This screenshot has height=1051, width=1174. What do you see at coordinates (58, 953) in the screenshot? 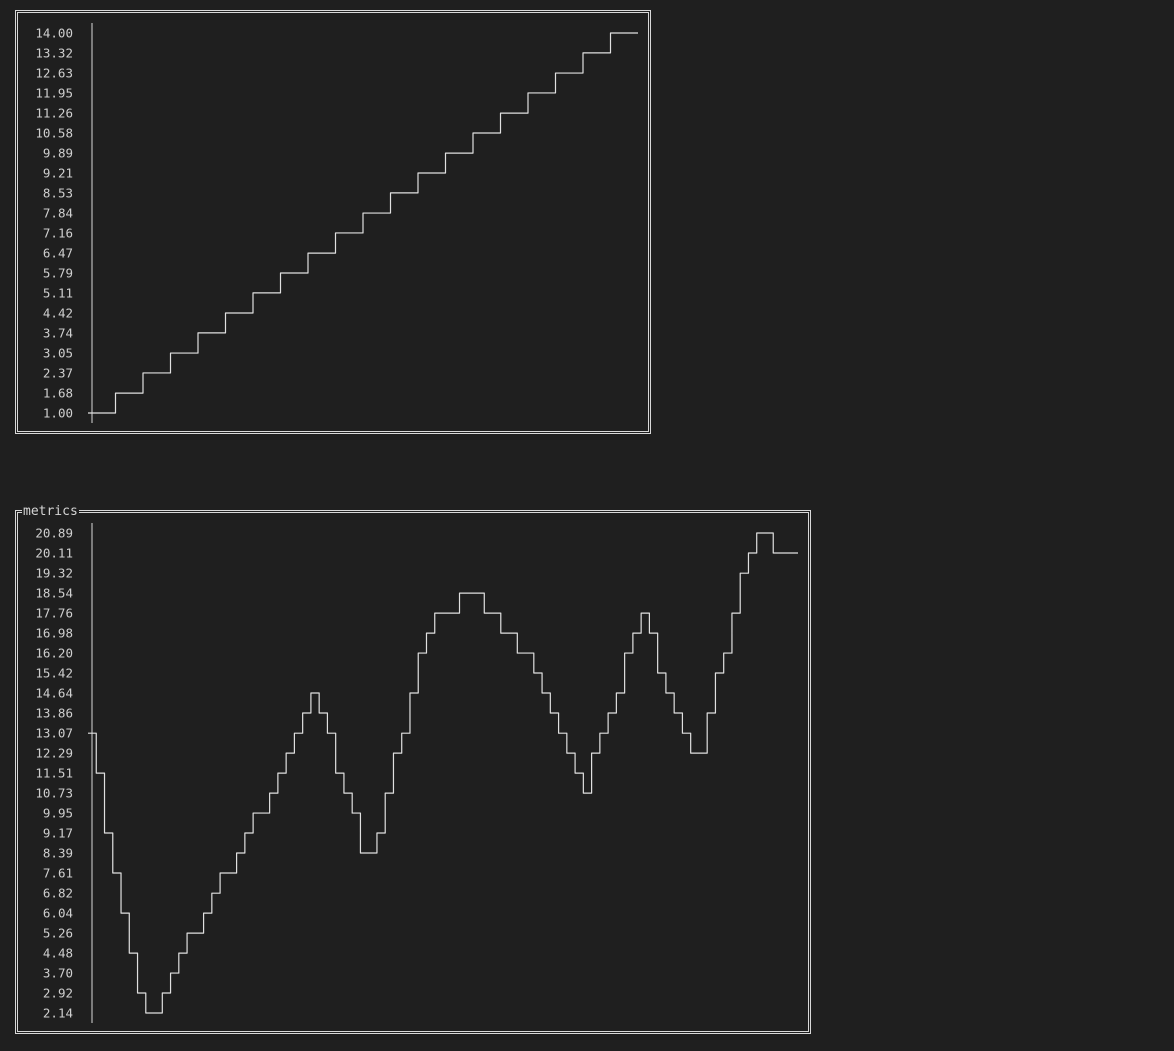
I see `y-tick-label: 4.48` at bounding box center [58, 953].